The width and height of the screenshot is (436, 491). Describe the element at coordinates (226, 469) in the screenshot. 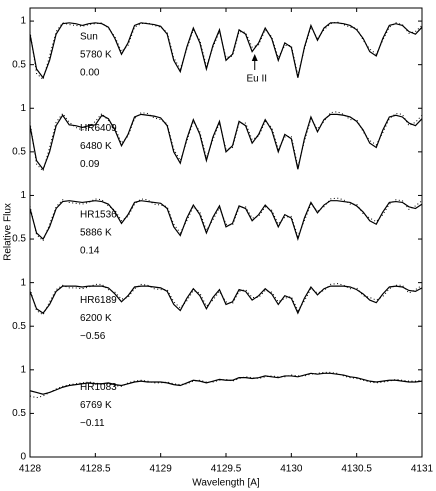

I see `x-tick-label: 4129.5` at that location.